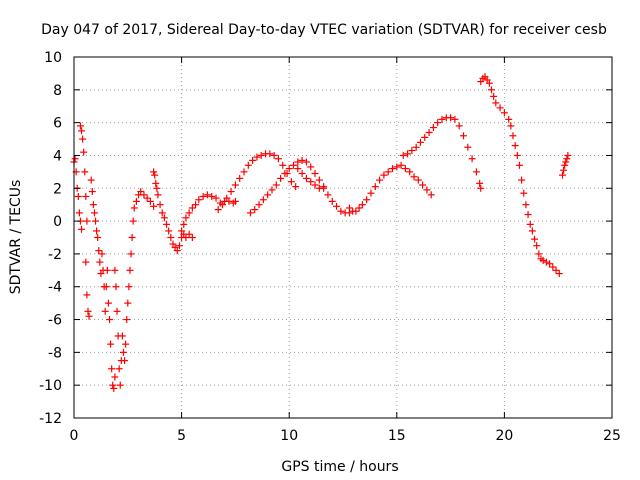 The width and height of the screenshot is (640, 480). Describe the element at coordinates (57, 156) in the screenshot. I see `y-tick-label: 4` at that location.